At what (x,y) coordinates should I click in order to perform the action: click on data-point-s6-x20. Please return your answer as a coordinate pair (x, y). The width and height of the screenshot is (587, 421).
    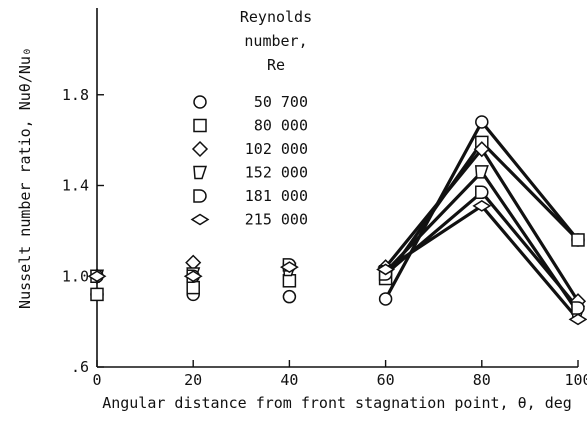
    Looking at the image, I should click on (193, 276).